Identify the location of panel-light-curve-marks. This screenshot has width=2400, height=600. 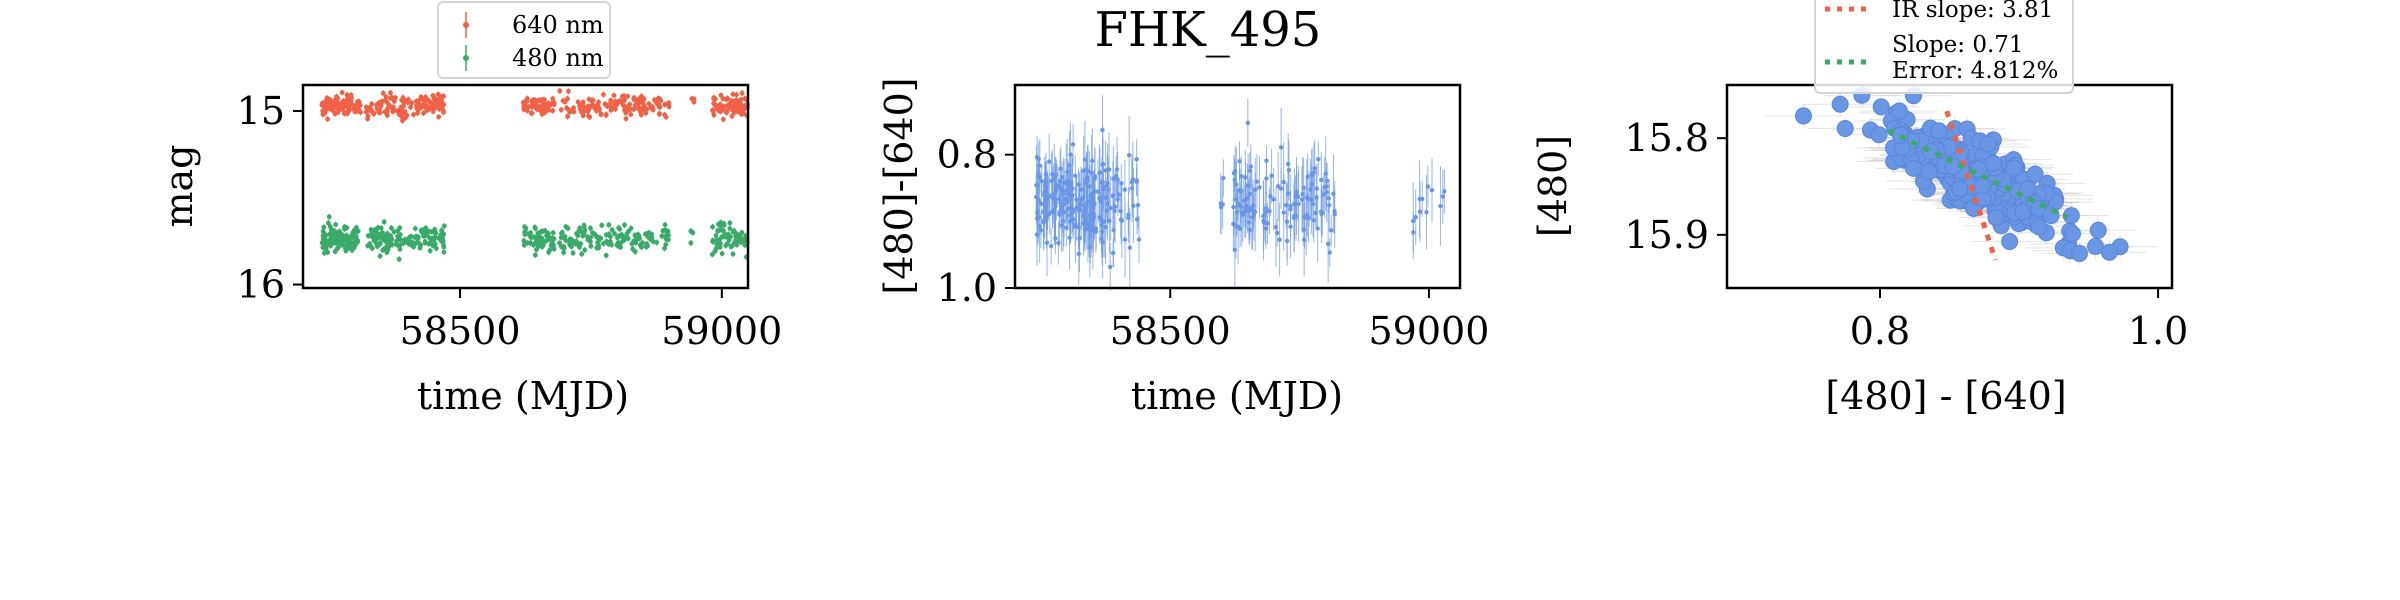
(534, 175).